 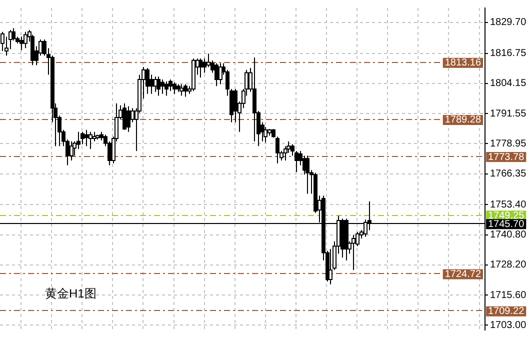 What do you see at coordinates (463, 63) in the screenshot?
I see `ref-line-label: 1813.16` at bounding box center [463, 63].